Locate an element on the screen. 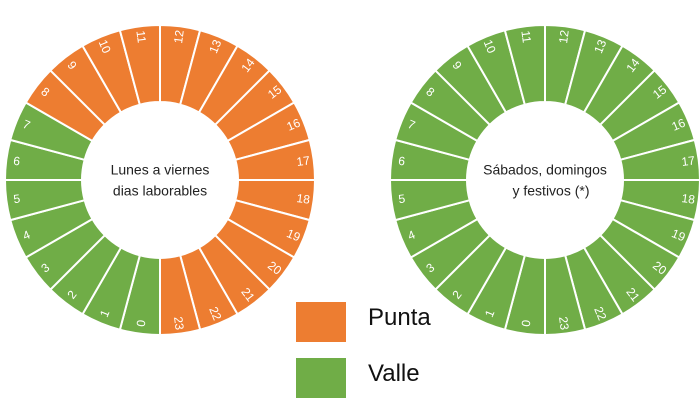  legend-valle-label: Valle is located at coordinates (394, 373).